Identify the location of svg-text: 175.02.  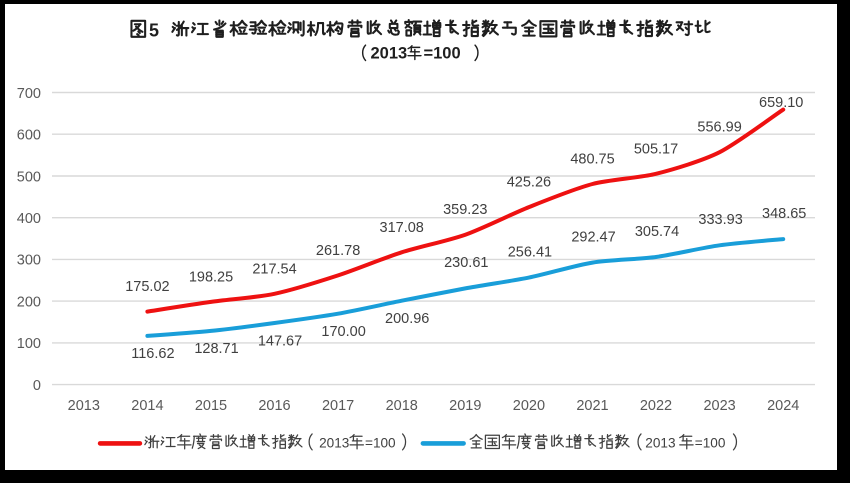
(147, 287).